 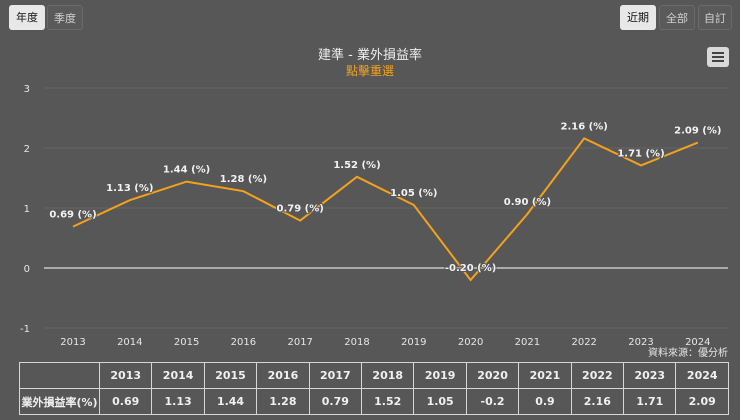 I want to click on table-cell-value: 0.69, so click(x=125, y=401).